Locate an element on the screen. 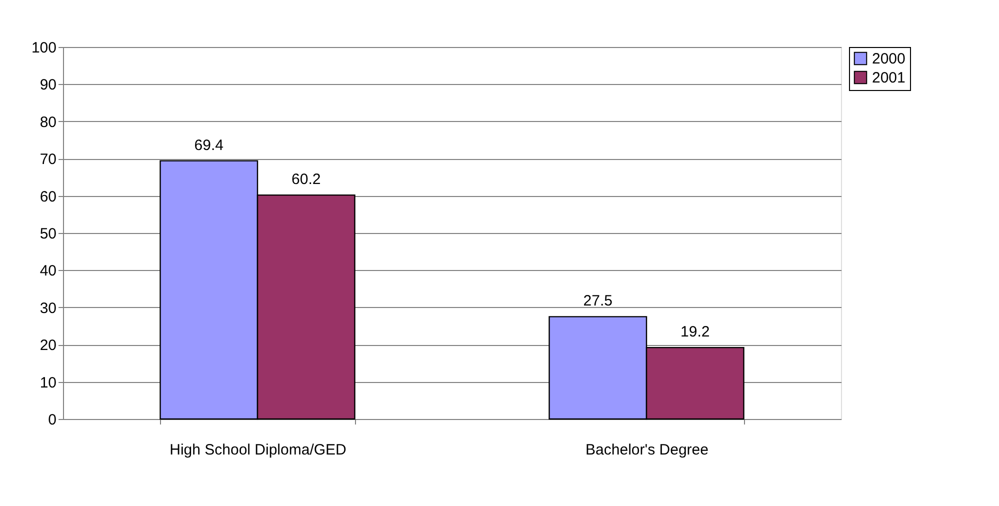 This screenshot has height=506, width=999. data-label: 60.2 is located at coordinates (306, 179).